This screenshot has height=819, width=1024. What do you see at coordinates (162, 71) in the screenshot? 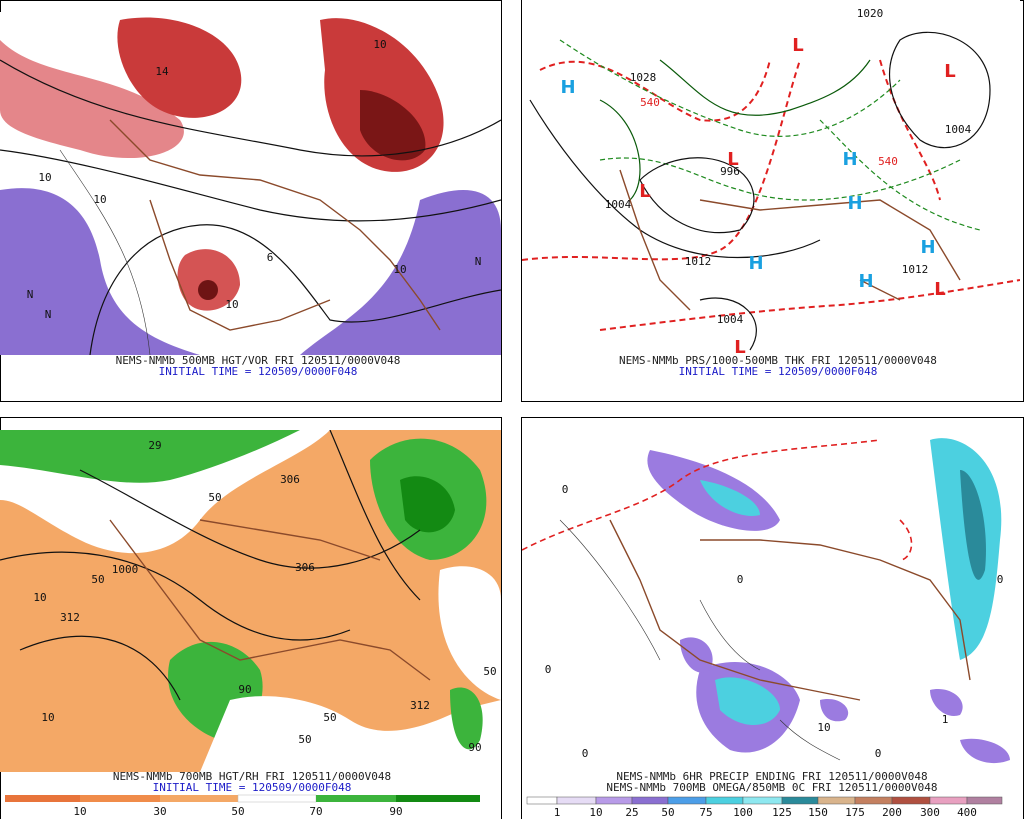
I see `contour-label: 14` at bounding box center [162, 71].